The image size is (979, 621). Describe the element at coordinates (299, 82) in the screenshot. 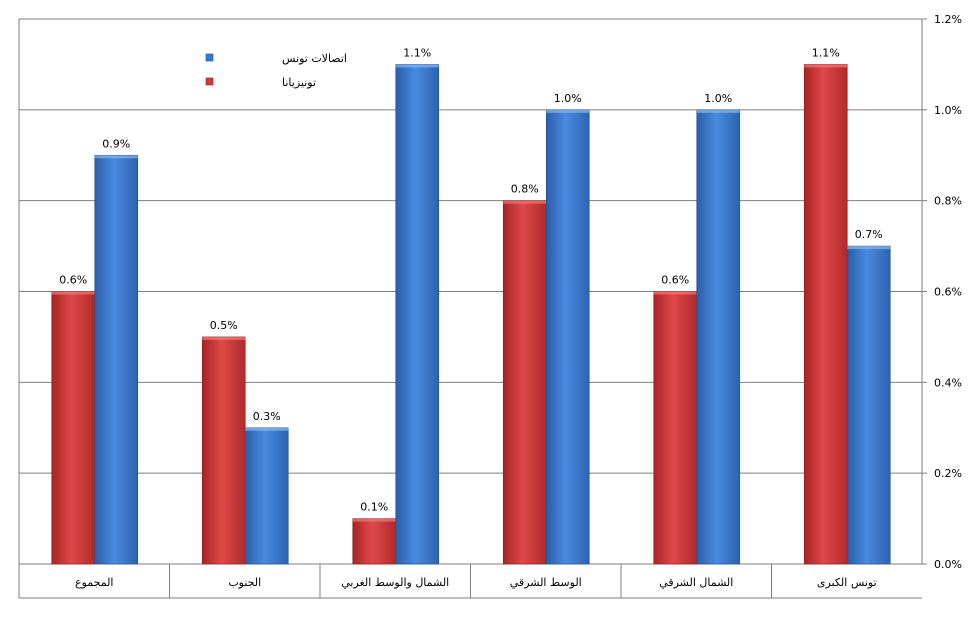

I see `legend-label: تونيزيانا` at that location.